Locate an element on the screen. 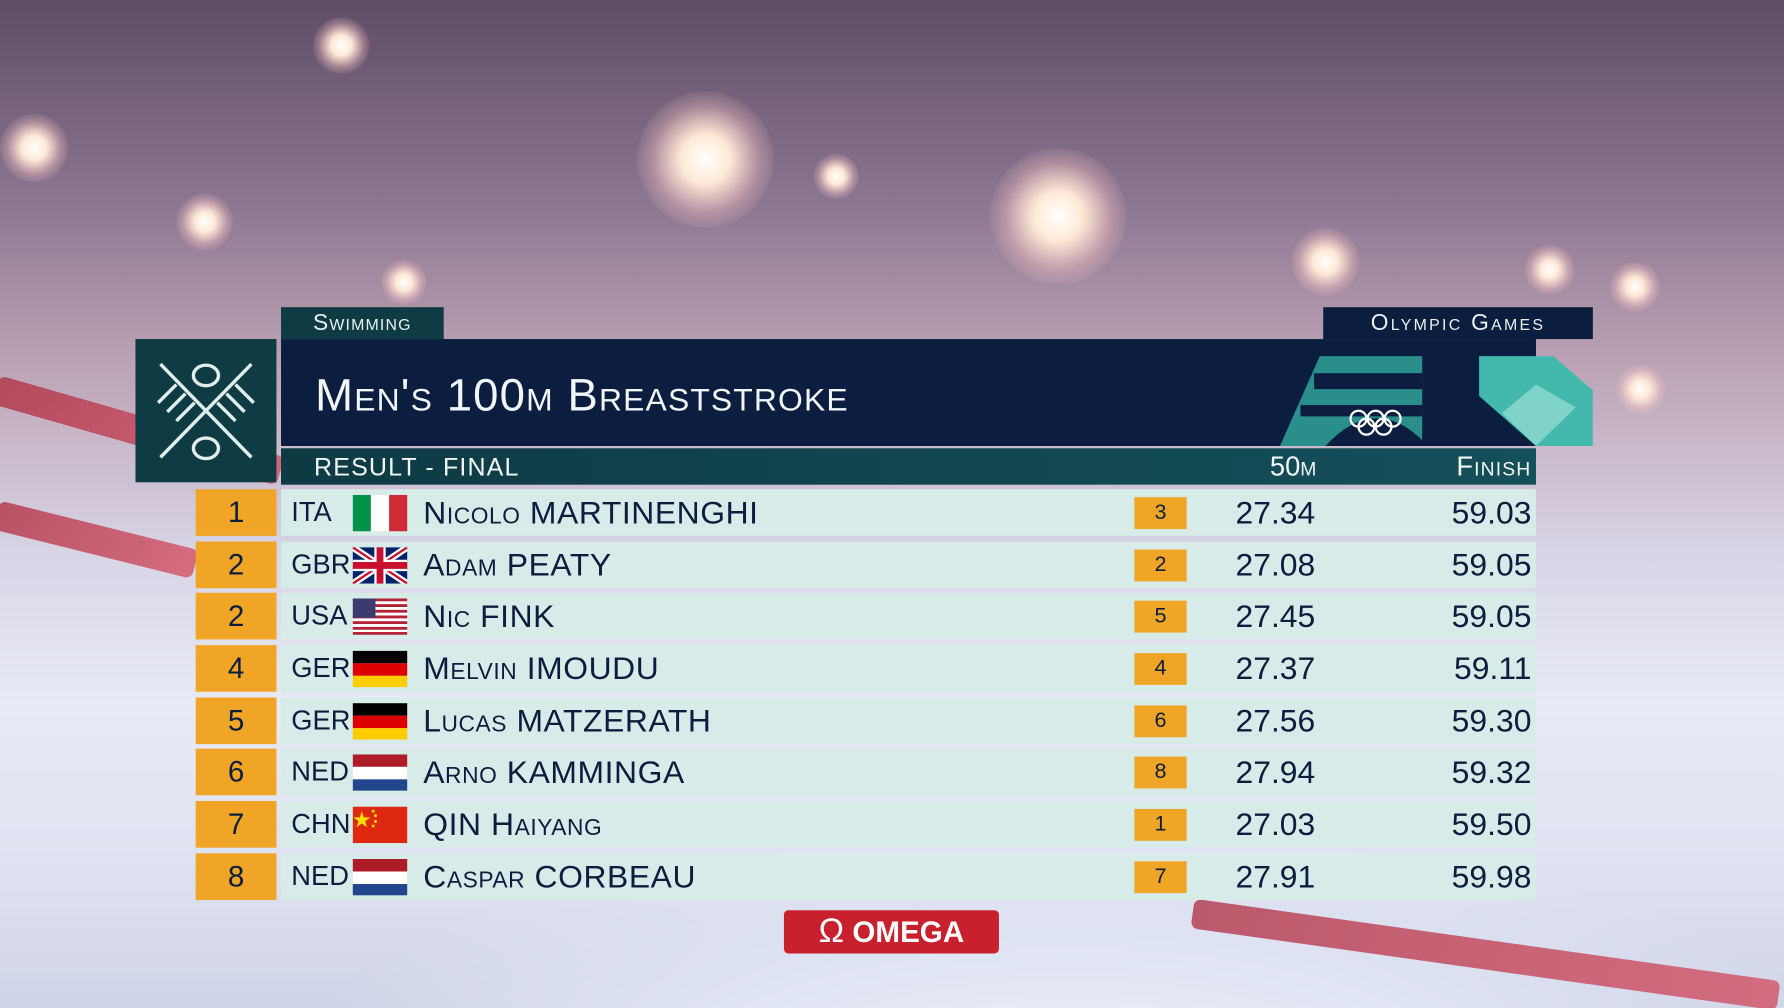 Image resolution: width=1784 pixels, height=1008 pixels. row-body: NED Caspar CORBEAU 7 27.91 59.98 is located at coordinates (908, 876).